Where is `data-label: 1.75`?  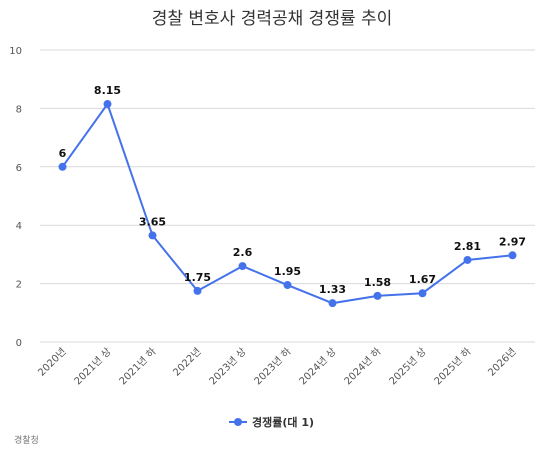 data-label: 1.75 is located at coordinates (197, 277).